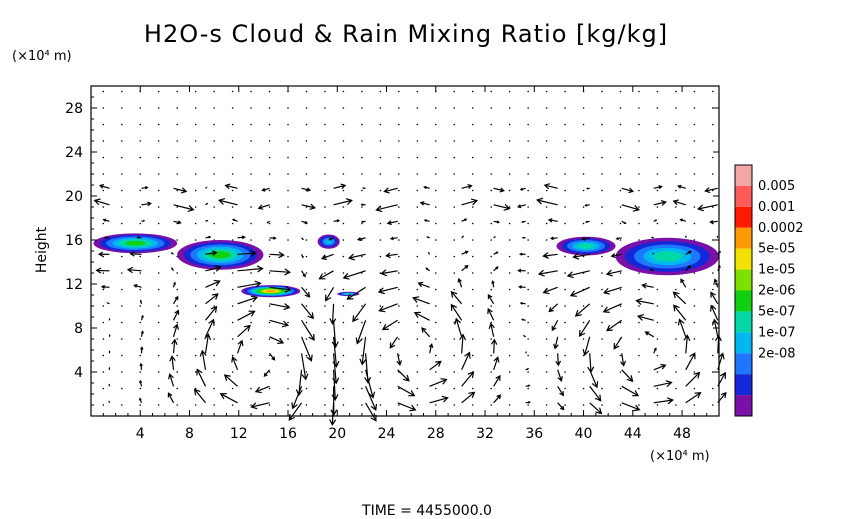 The width and height of the screenshot is (854, 519). I want to click on colorbar-swatch, so click(743, 175).